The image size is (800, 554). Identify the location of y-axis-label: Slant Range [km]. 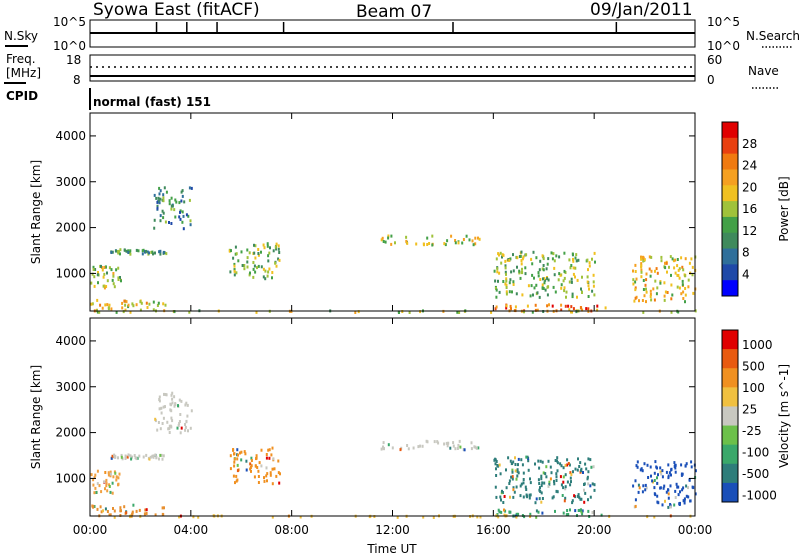
(36, 212).